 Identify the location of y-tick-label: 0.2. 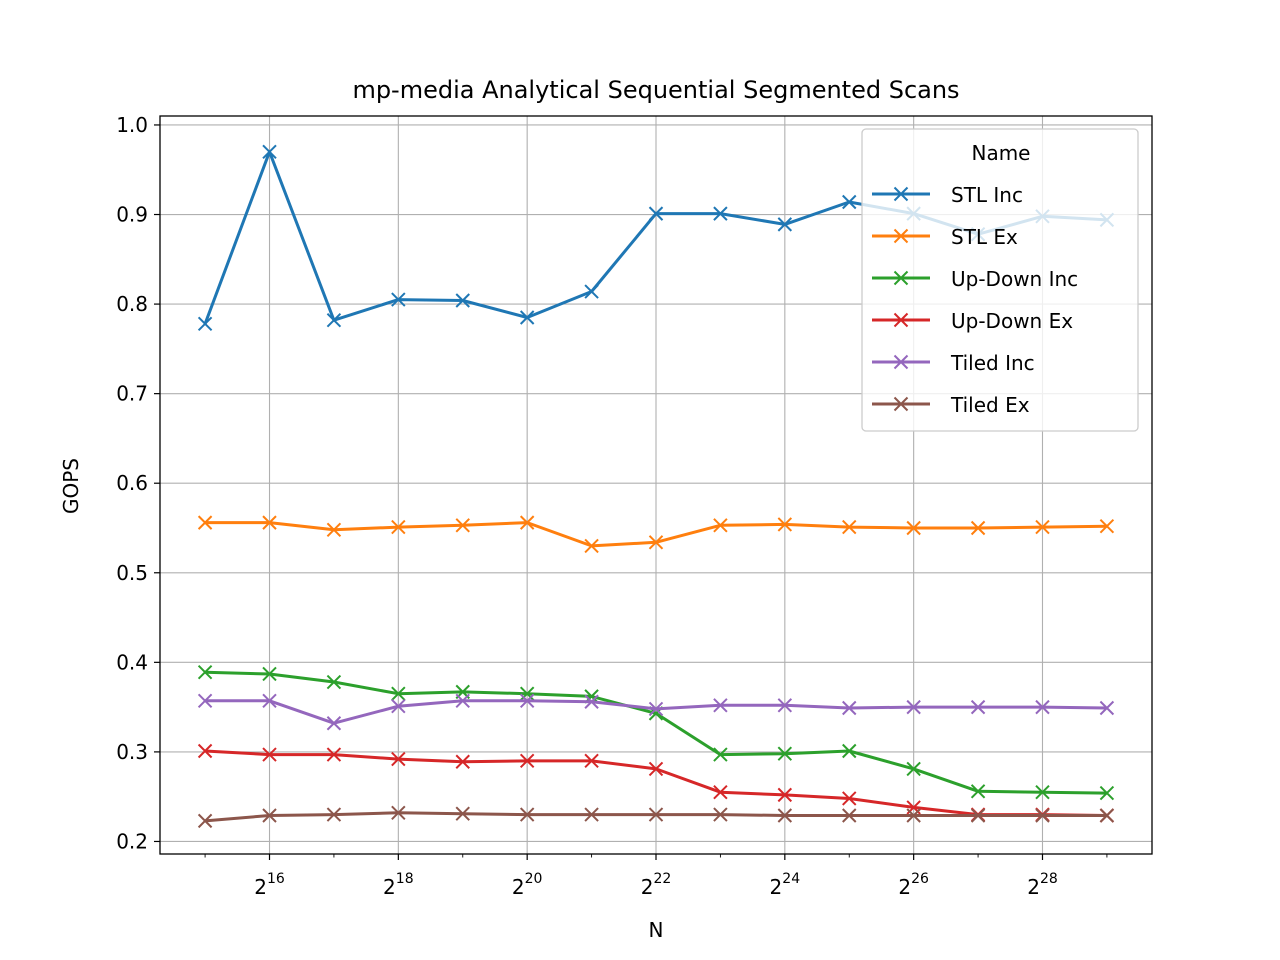
(132, 841).